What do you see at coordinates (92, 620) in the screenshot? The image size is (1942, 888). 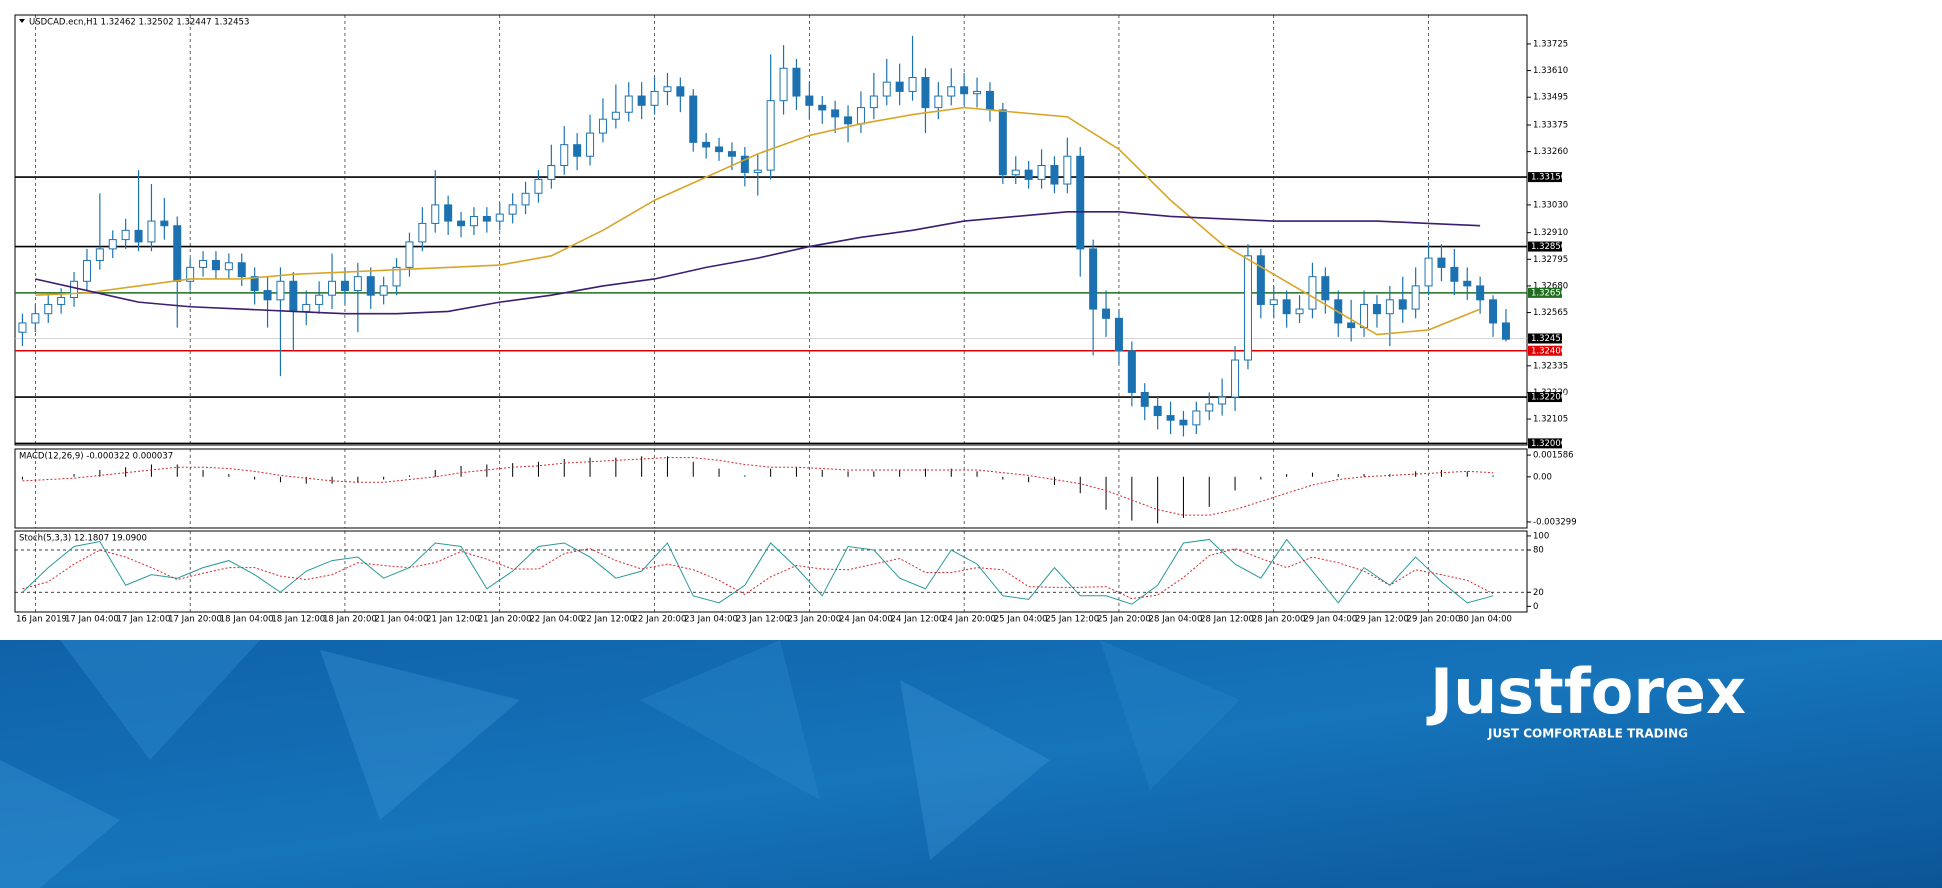 I see `x-tick-label: 17 Jan 04:00` at bounding box center [92, 620].